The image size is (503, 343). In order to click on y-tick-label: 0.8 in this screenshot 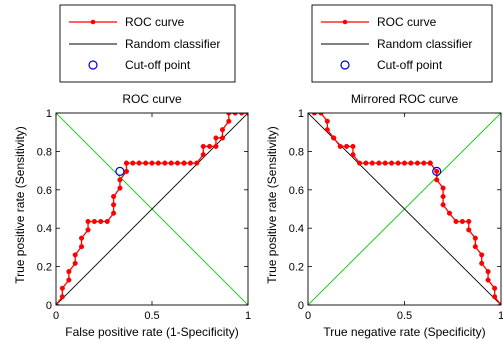, I will do `click(296, 152)`.